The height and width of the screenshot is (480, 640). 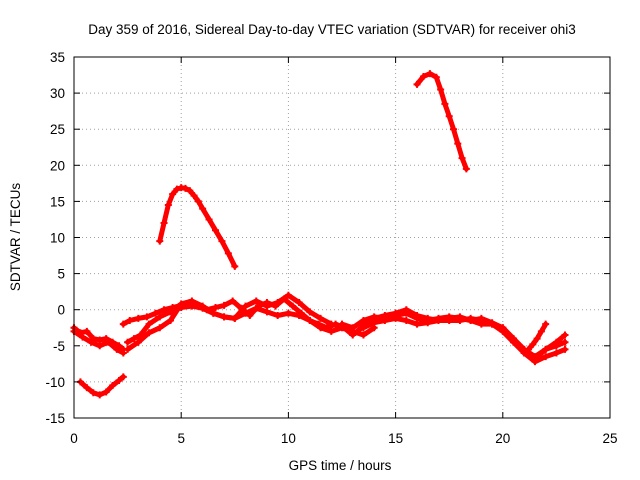 I want to click on series-arc-c, so click(x=101, y=386).